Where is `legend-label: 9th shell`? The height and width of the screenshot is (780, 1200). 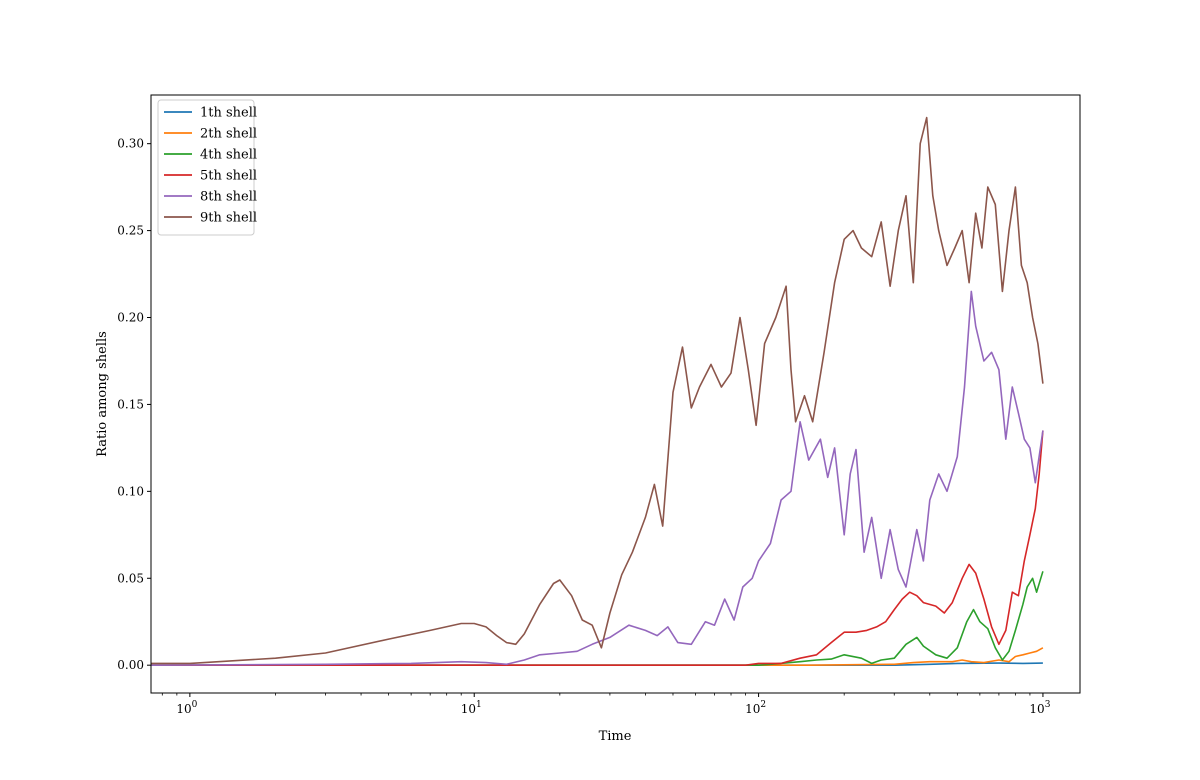 legend-label: 9th shell is located at coordinates (228, 218).